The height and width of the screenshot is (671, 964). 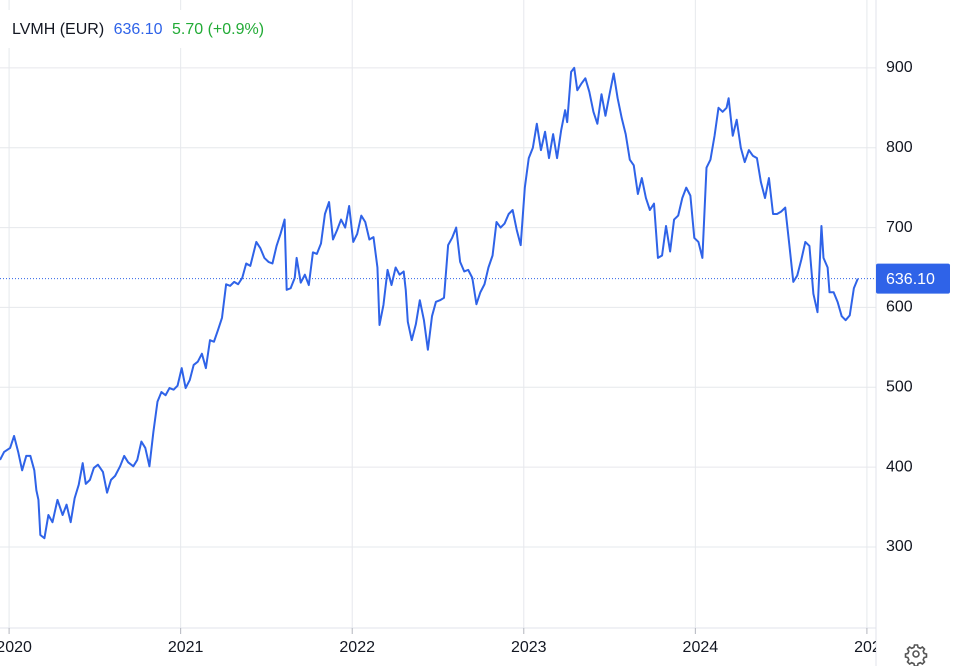 I want to click on x-tick-label: 2021, so click(x=186, y=647).